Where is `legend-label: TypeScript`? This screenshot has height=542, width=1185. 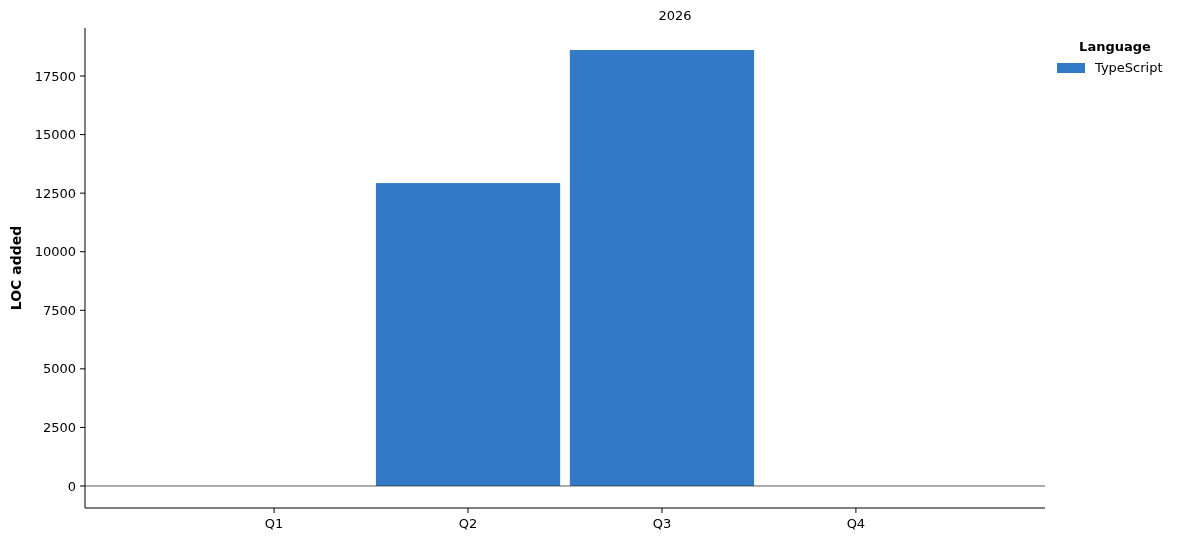 legend-label: TypeScript is located at coordinates (1128, 67).